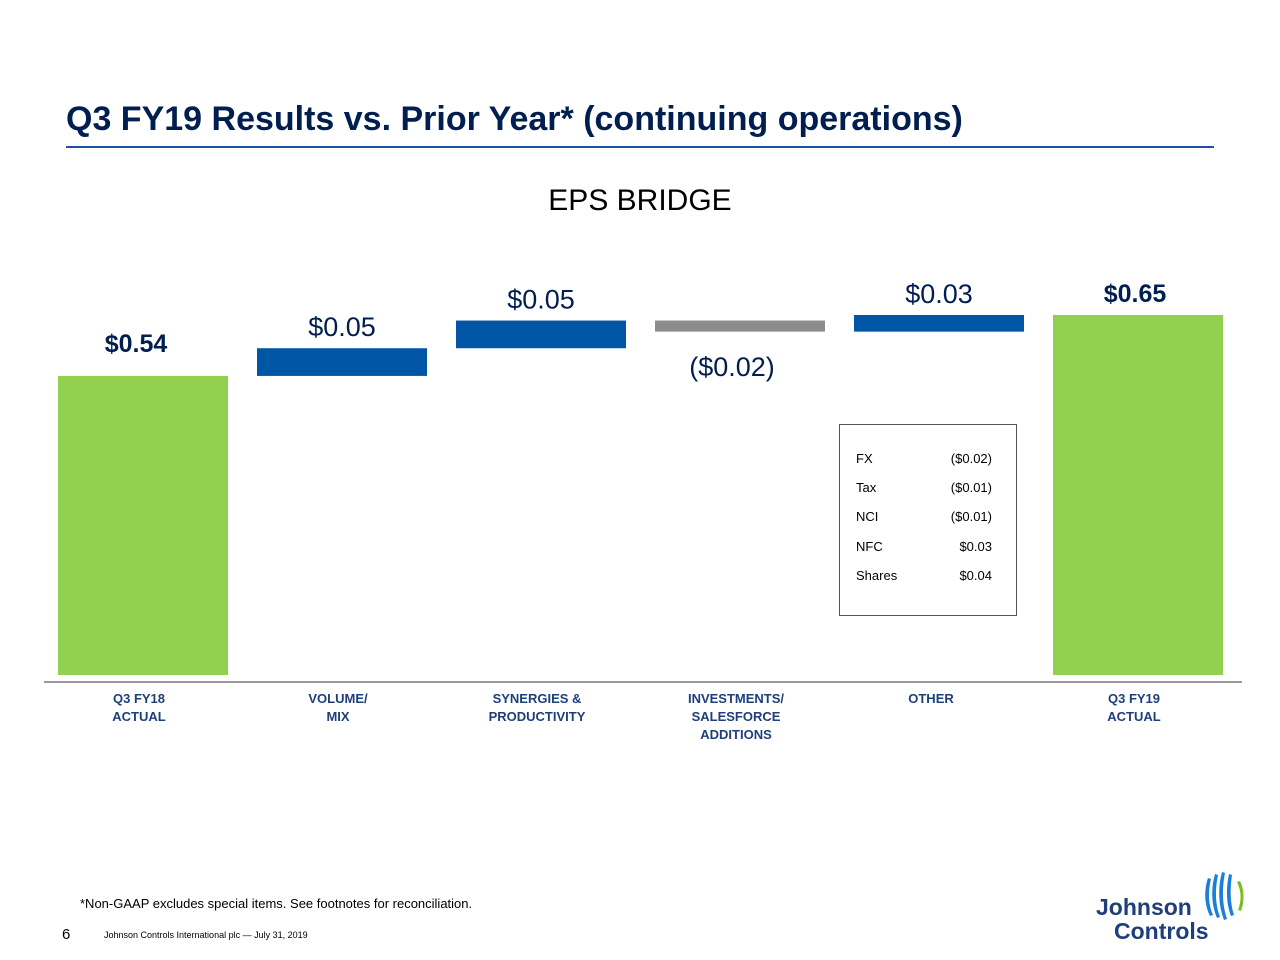 Image resolution: width=1280 pixels, height=960 pixels. I want to click on page-number: 6, so click(66, 934).